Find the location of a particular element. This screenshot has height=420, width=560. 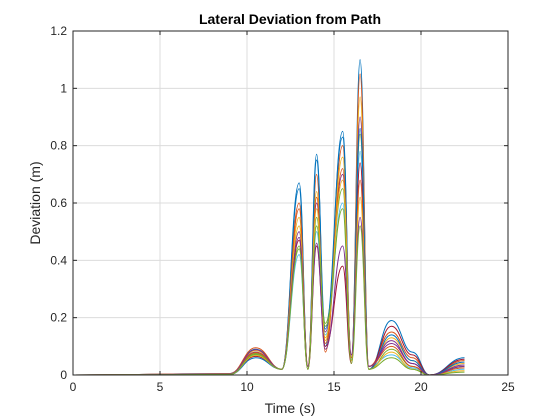

y-tick-label: 0.4 is located at coordinates (58, 260).